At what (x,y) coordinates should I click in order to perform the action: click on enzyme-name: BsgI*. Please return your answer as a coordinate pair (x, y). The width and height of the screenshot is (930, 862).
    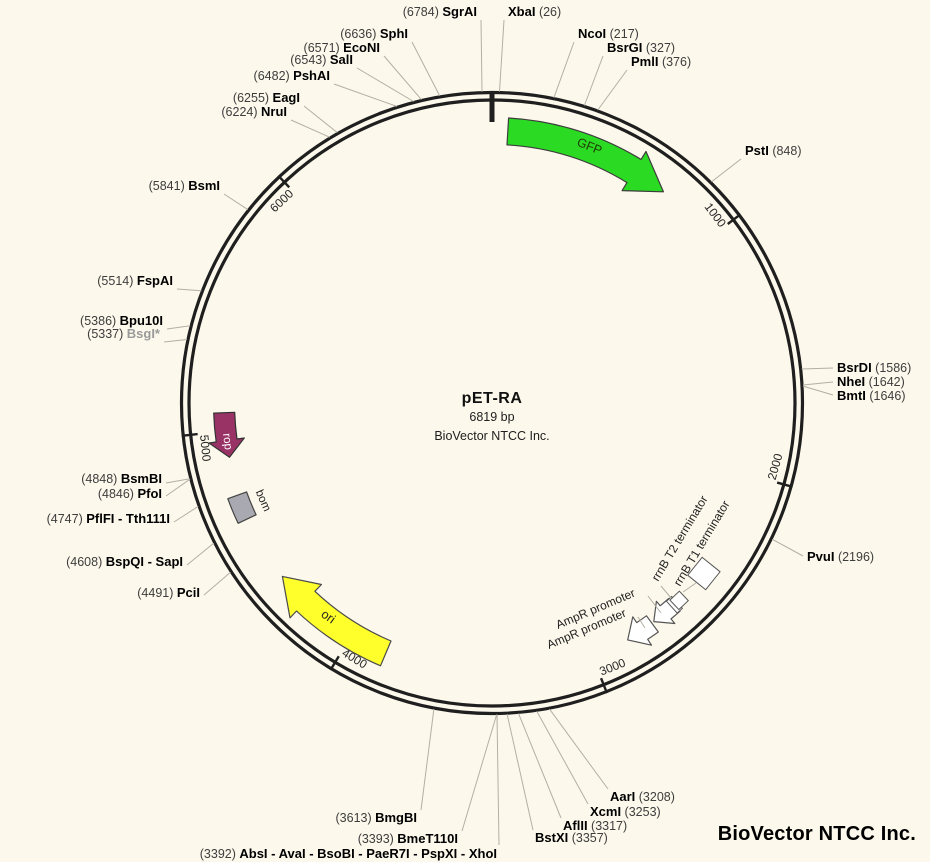
    Looking at the image, I should click on (144, 333).